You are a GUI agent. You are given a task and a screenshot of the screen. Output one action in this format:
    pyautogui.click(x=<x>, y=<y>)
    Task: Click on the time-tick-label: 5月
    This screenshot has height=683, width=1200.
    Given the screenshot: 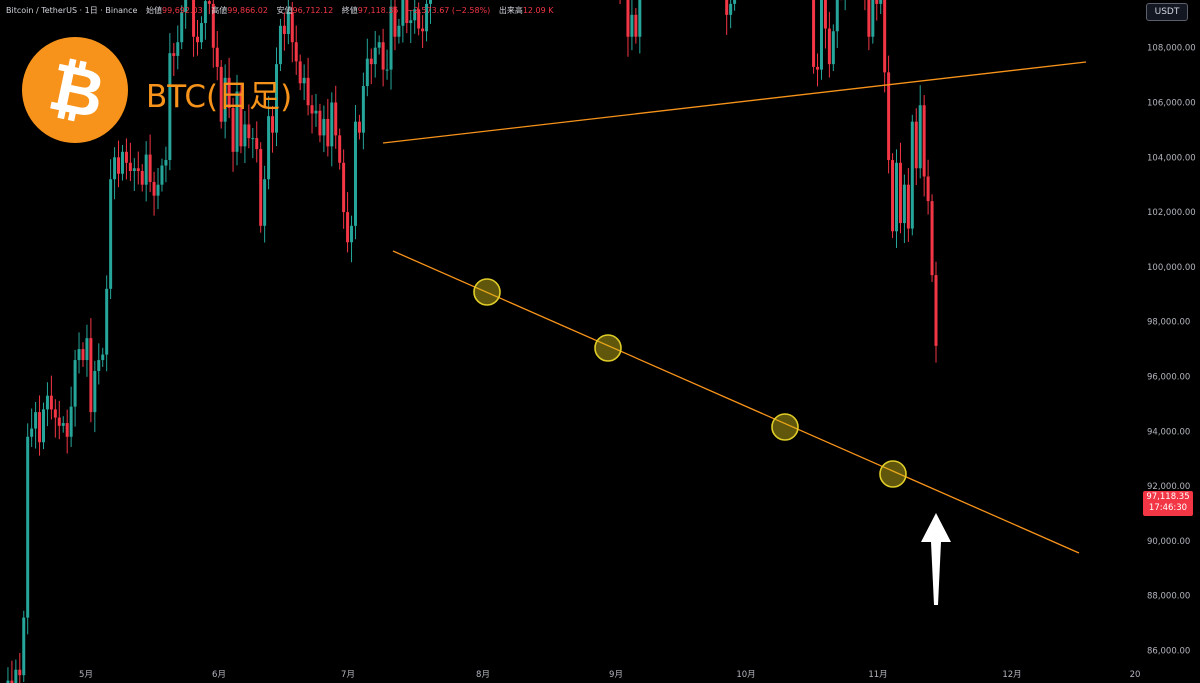 What is the action you would take?
    pyautogui.click(x=86, y=675)
    